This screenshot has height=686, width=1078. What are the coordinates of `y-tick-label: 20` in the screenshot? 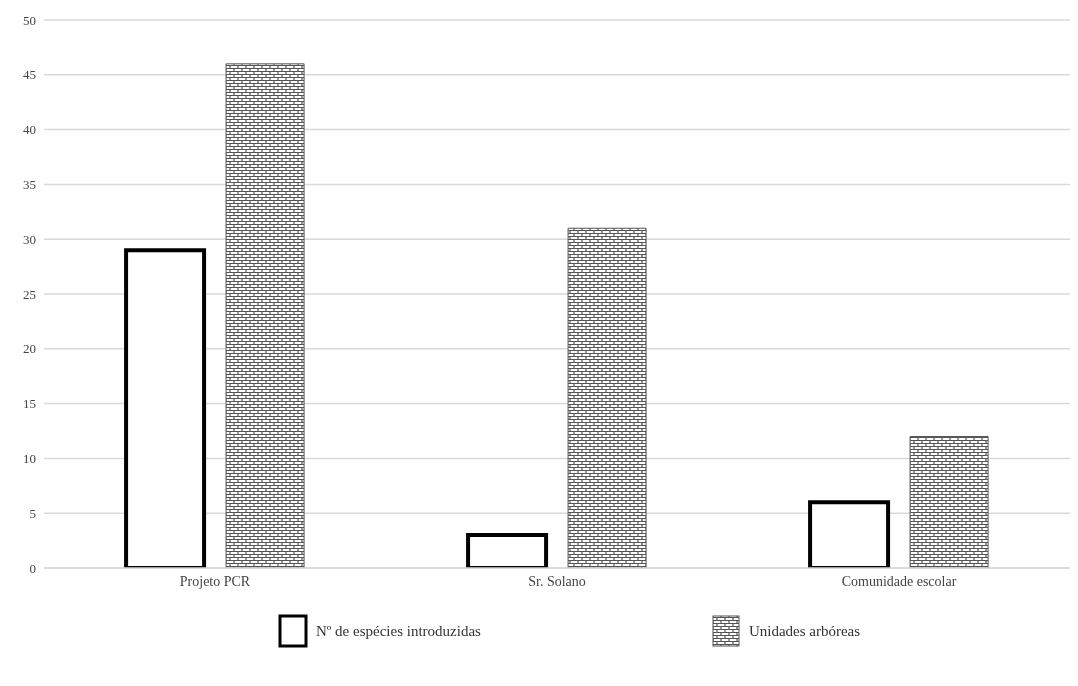 It's located at (29, 349).